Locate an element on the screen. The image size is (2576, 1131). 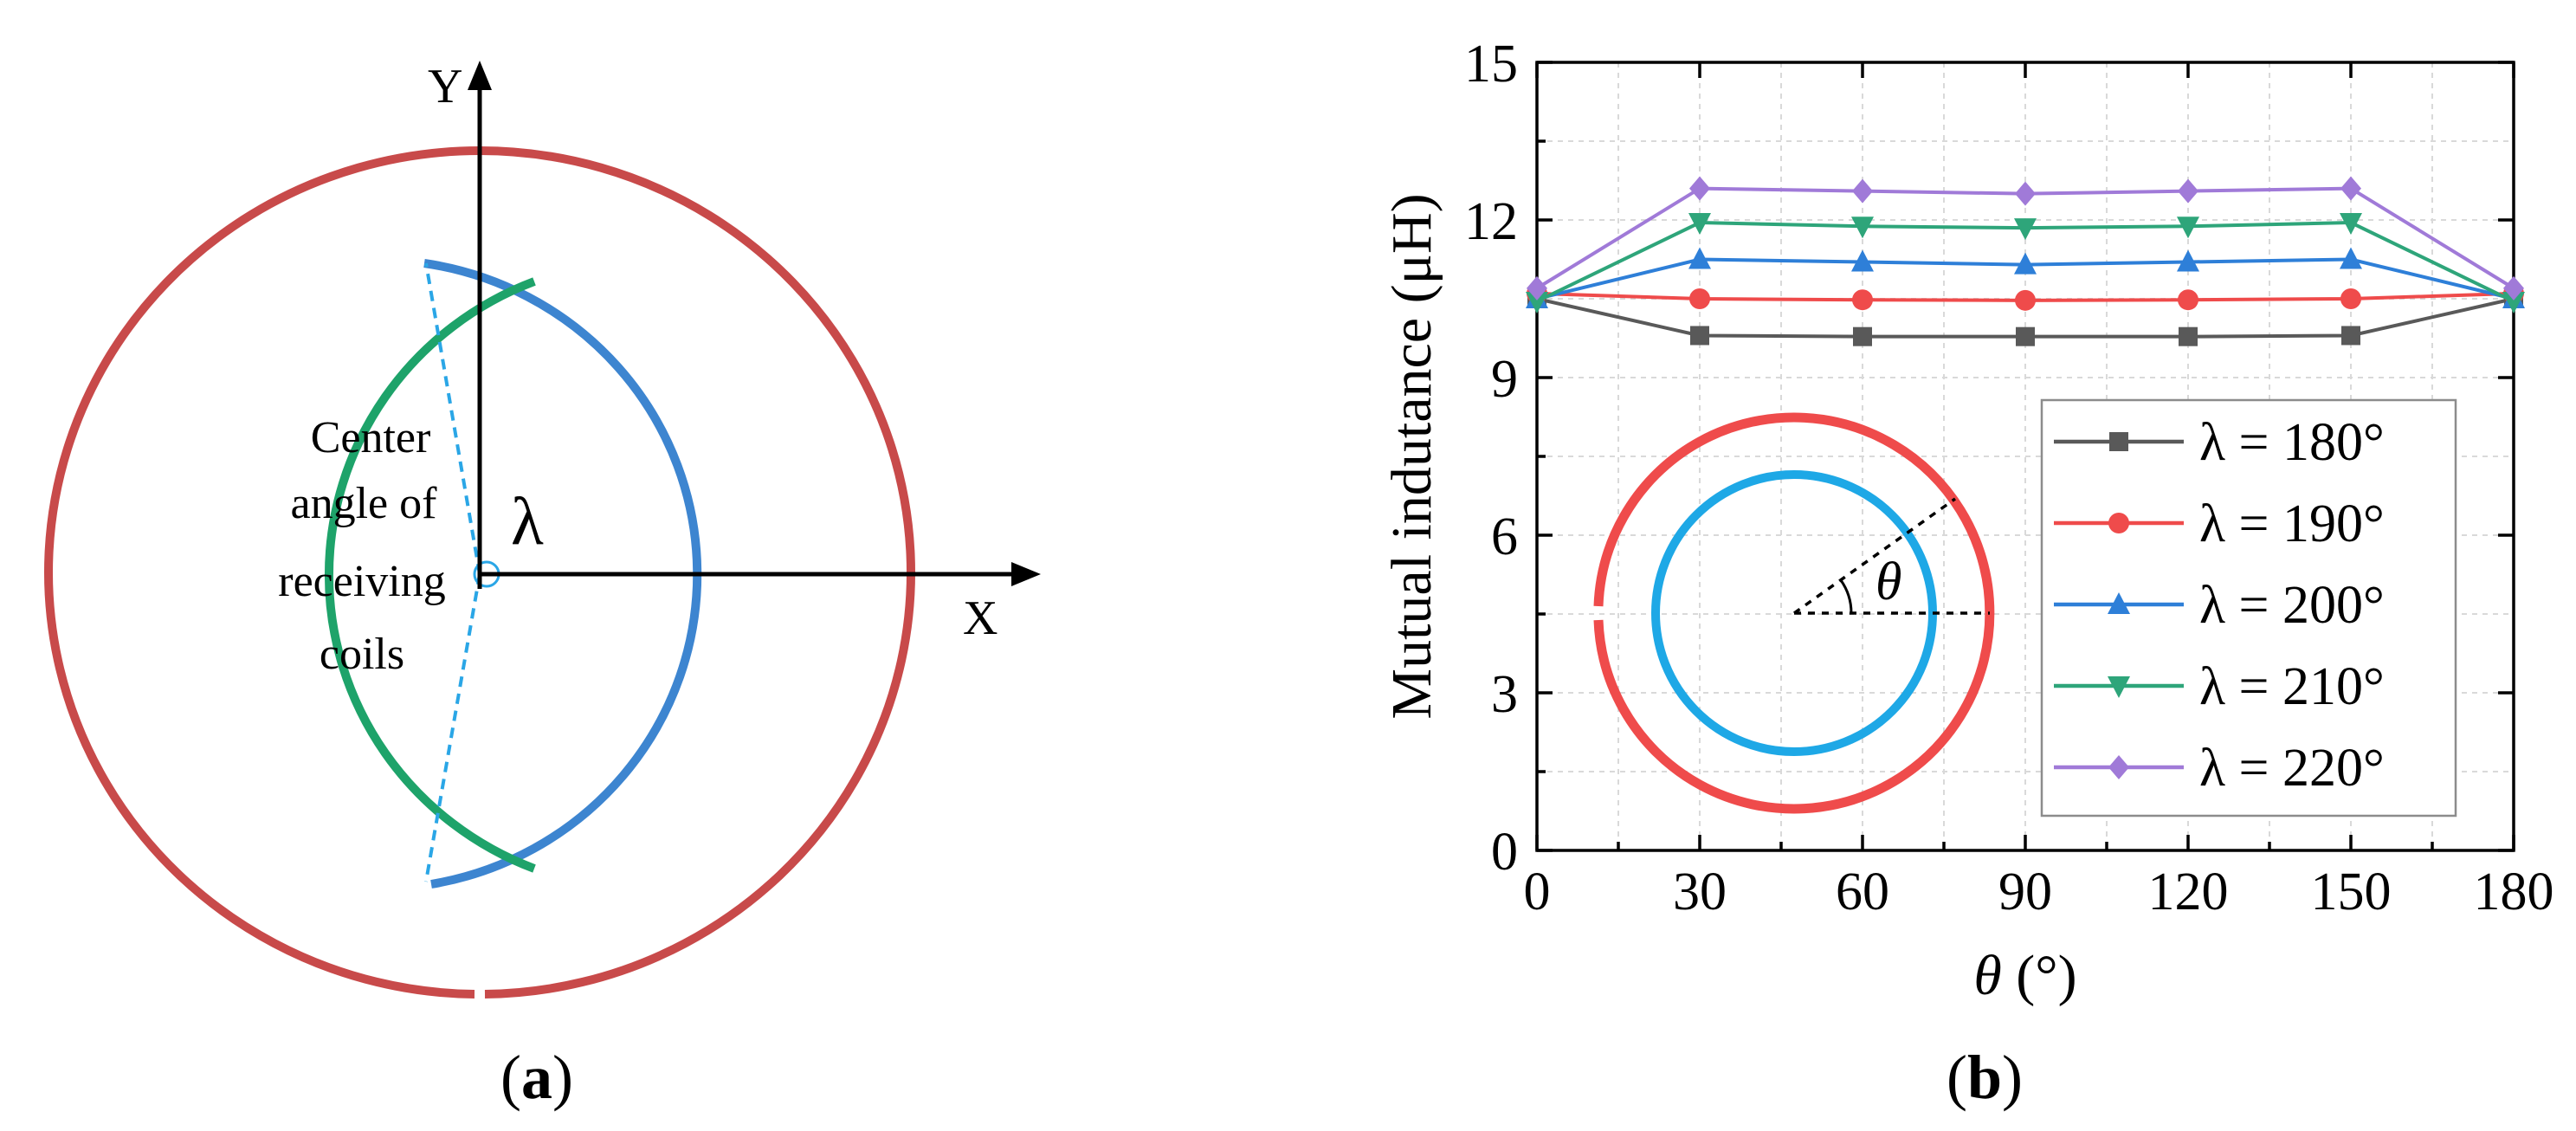
y-axis-arrow-icon is located at coordinates (480, 76).